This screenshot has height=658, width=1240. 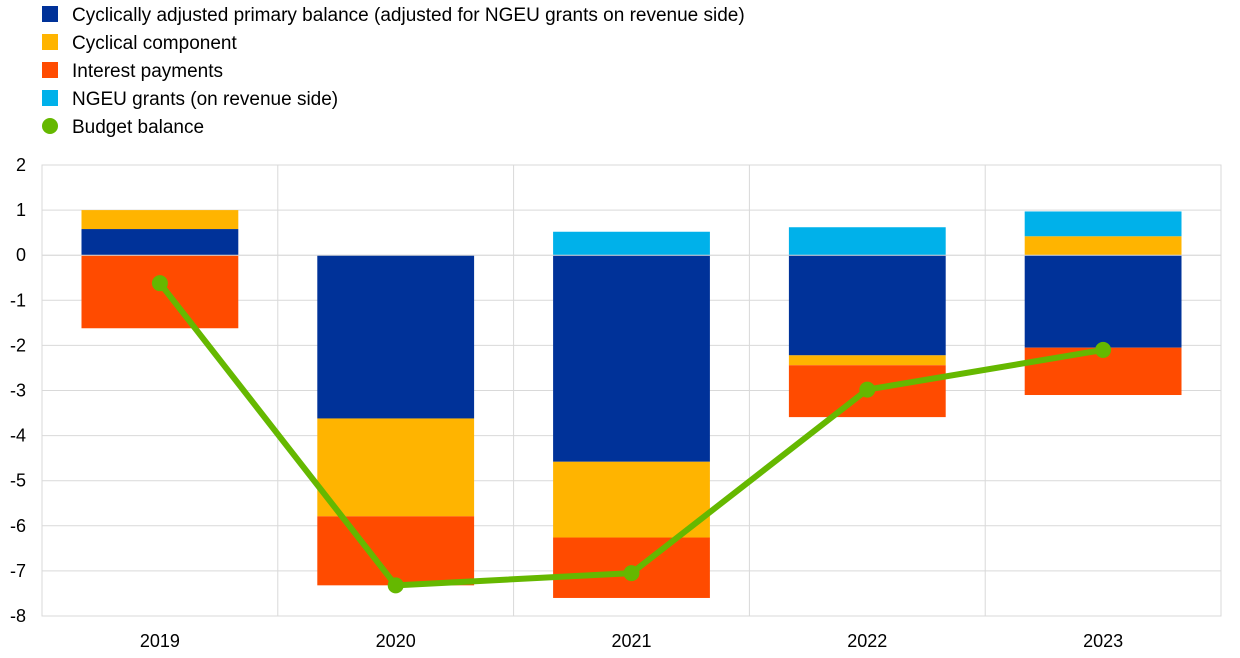 What do you see at coordinates (18, 526) in the screenshot?
I see `y-tick-label: -6` at bounding box center [18, 526].